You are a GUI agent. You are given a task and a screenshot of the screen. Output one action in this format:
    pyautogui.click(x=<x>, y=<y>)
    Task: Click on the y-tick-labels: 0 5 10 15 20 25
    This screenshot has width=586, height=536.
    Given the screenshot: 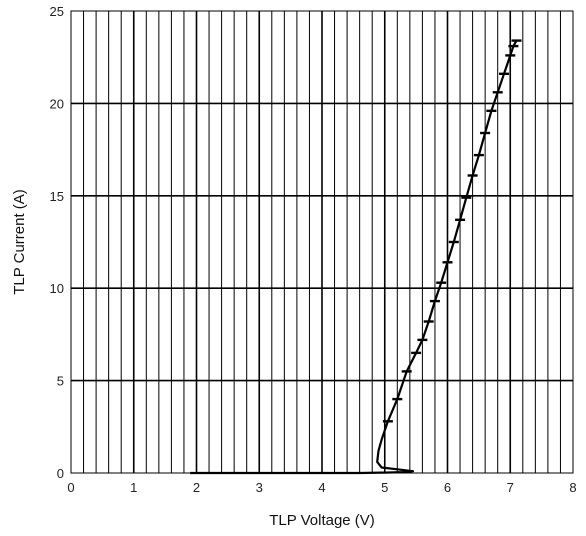 What is the action you would take?
    pyautogui.click(x=57, y=242)
    